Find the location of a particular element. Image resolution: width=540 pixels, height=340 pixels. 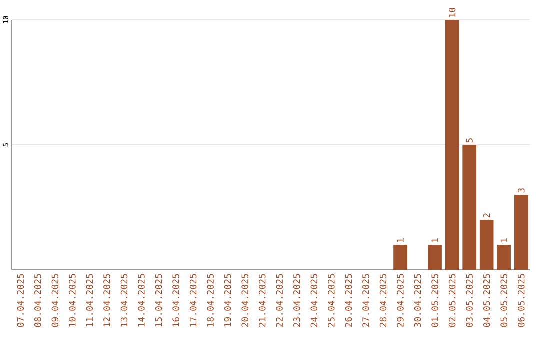

x-tick-label: 06.05.2025 is located at coordinates (521, 301).